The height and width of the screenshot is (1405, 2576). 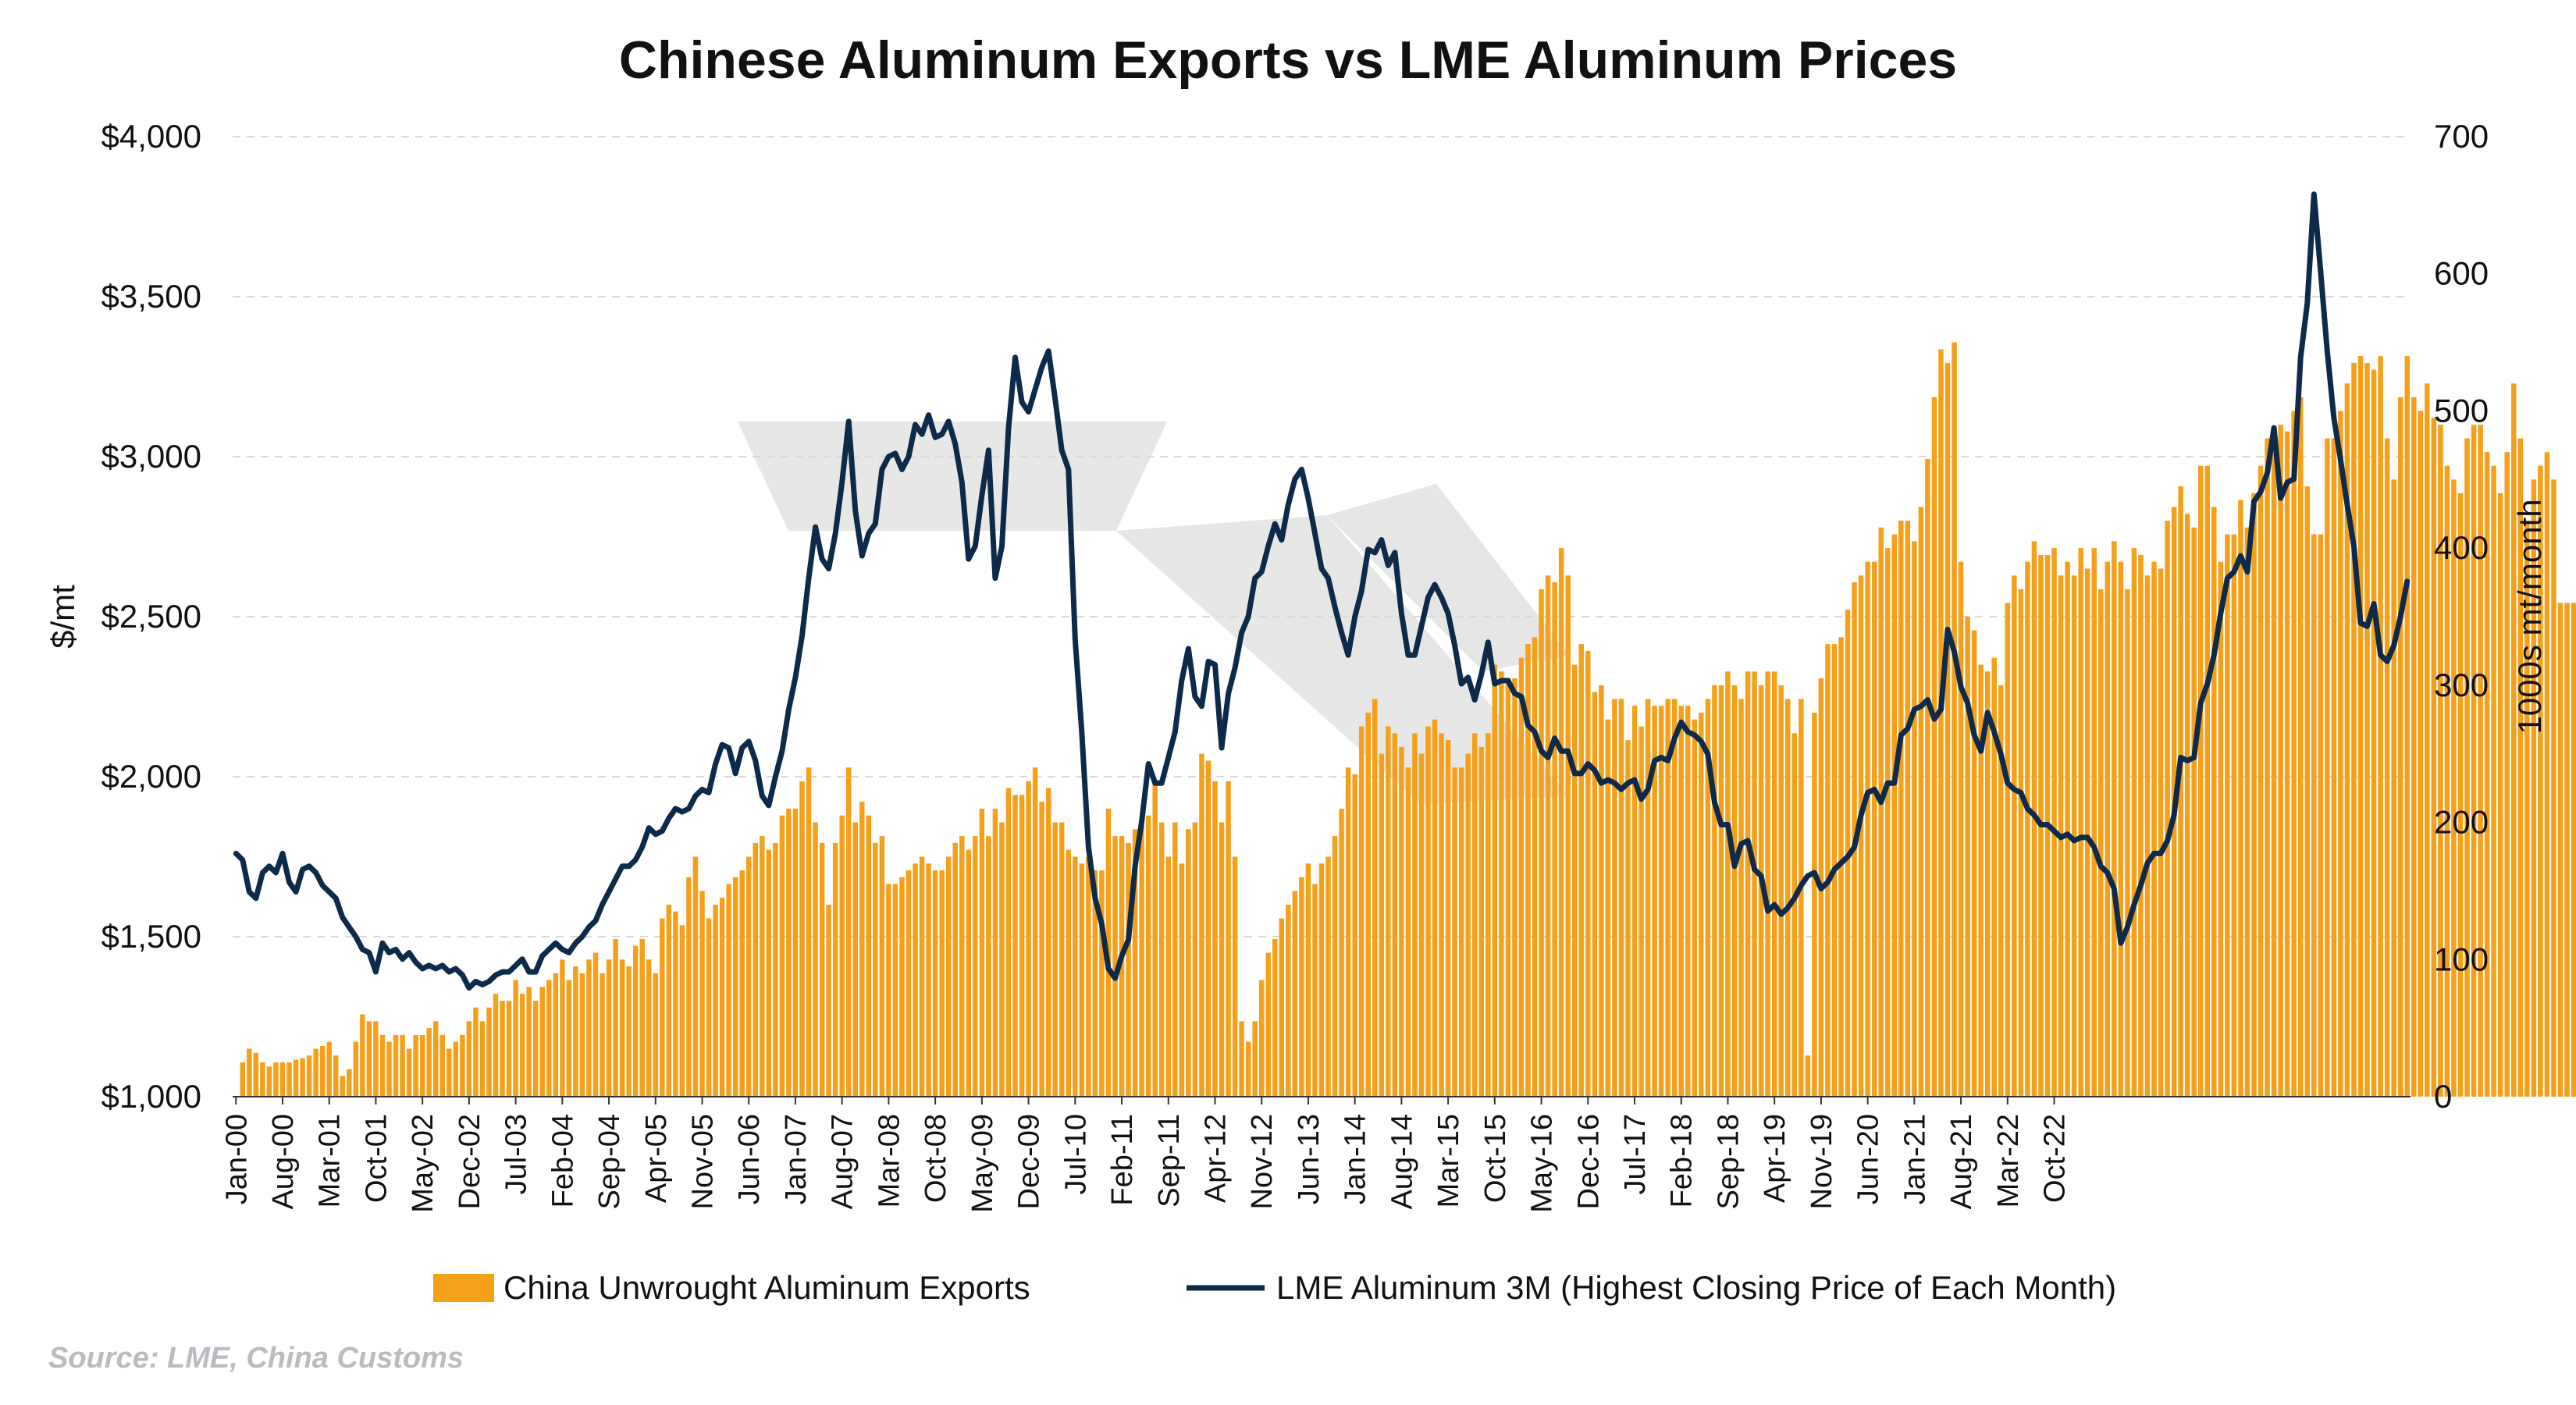 I want to click on y-right-tick-label: 0, so click(x=2443, y=1096).